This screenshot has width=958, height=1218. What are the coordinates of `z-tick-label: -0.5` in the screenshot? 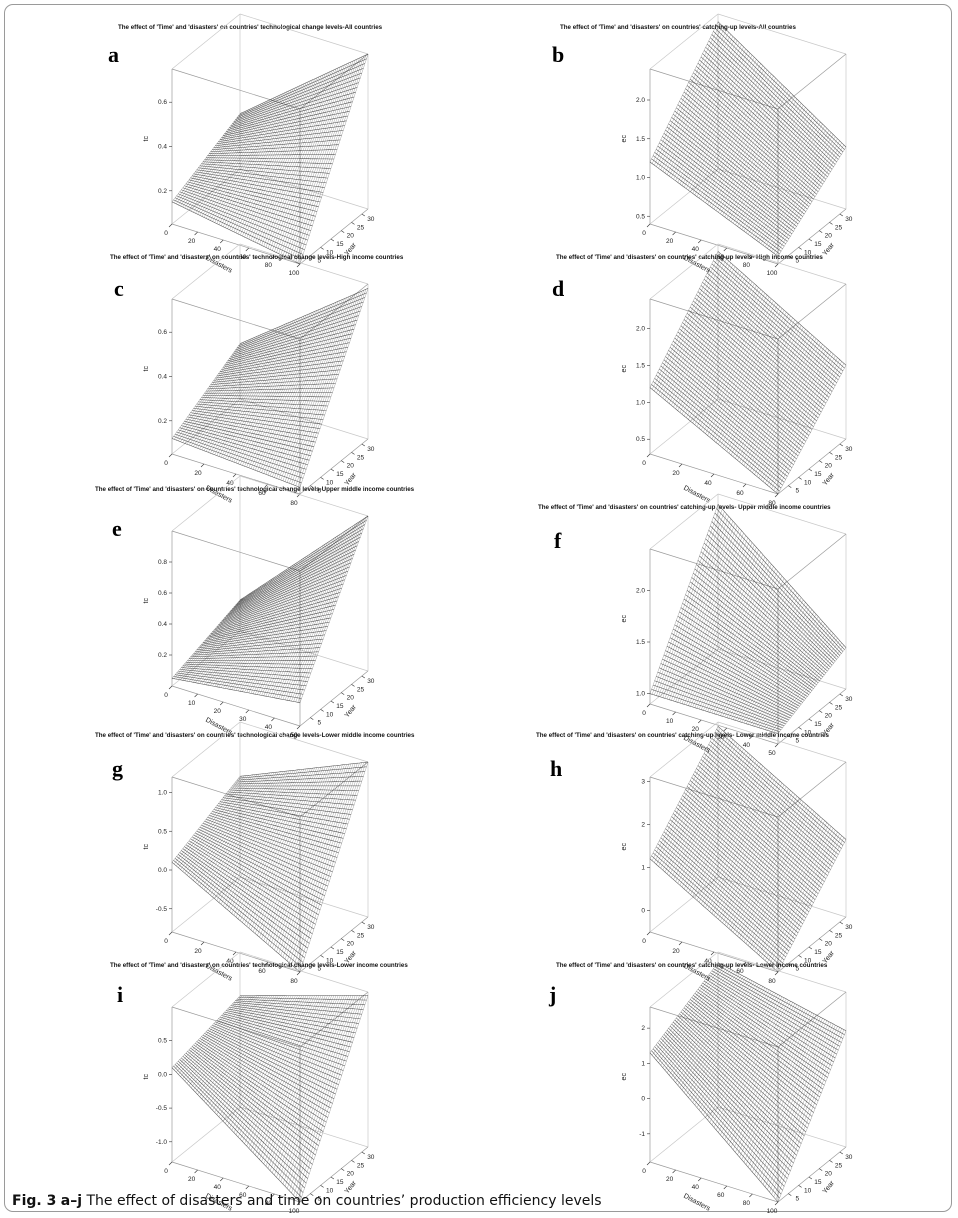 It's located at (162, 1108).